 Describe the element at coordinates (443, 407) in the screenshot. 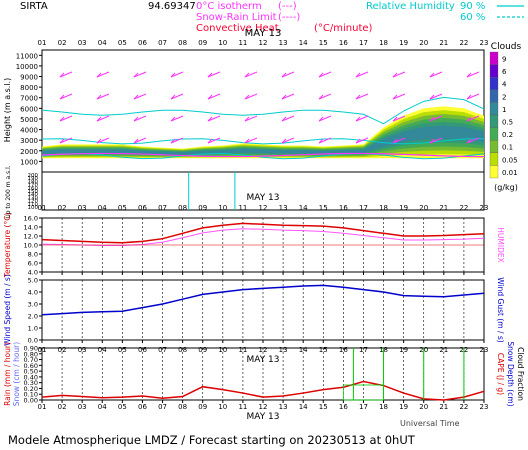

I see `bottom-hour-label: 21` at that location.